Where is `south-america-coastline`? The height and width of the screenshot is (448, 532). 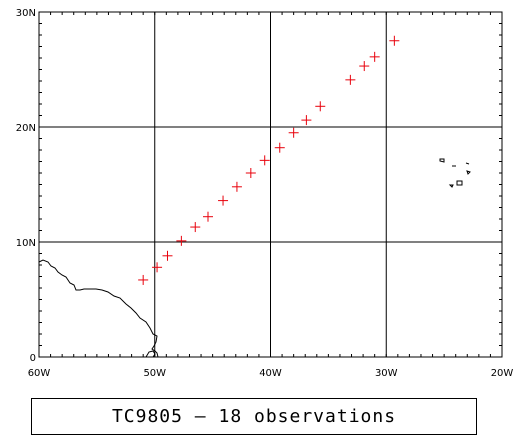
south-america-coastline is located at coordinates (98, 308).